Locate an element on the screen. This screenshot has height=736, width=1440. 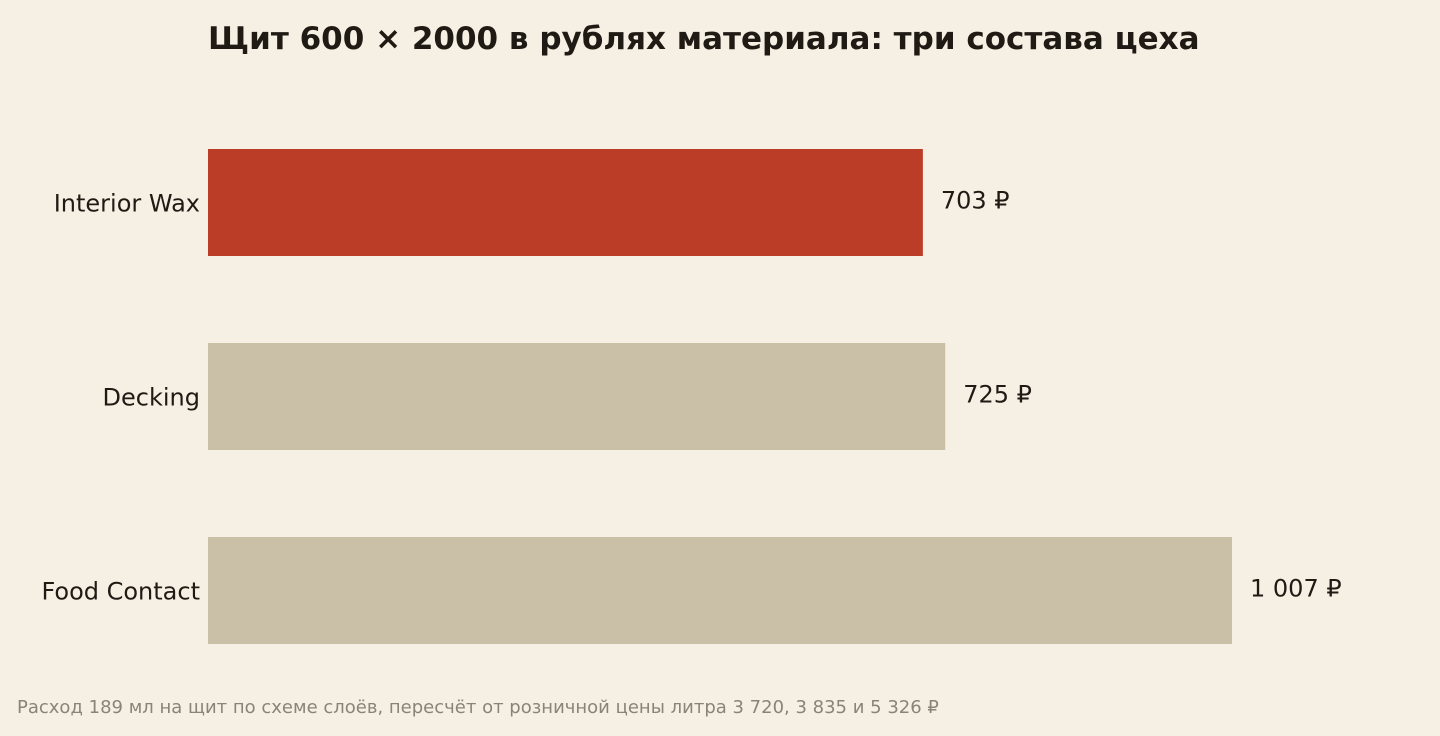
bar-interior-wax is located at coordinates (565, 202).